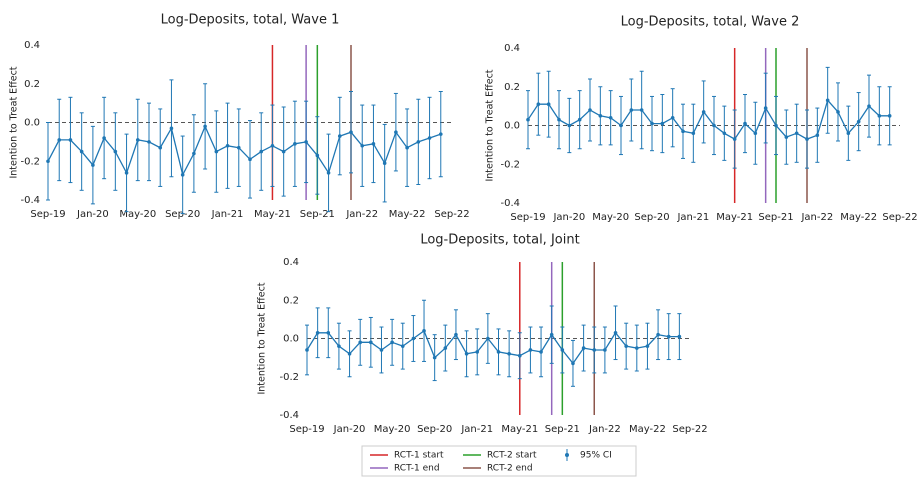 The width and height of the screenshot is (923, 477). Describe the element at coordinates (451, 214) in the screenshot. I see `x-tick-label: Sep-22` at that location.